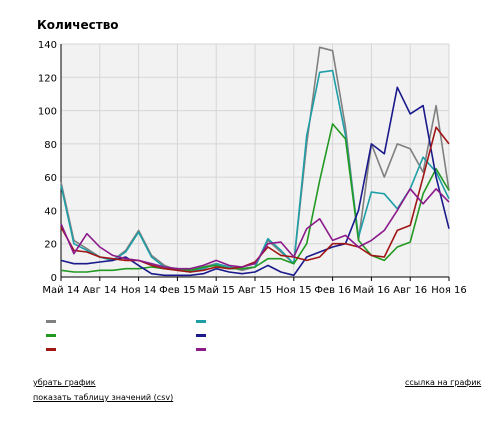  Describe the element at coordinates (47, 112) in the screenshot. I see `y-tick-label: 100` at that location.